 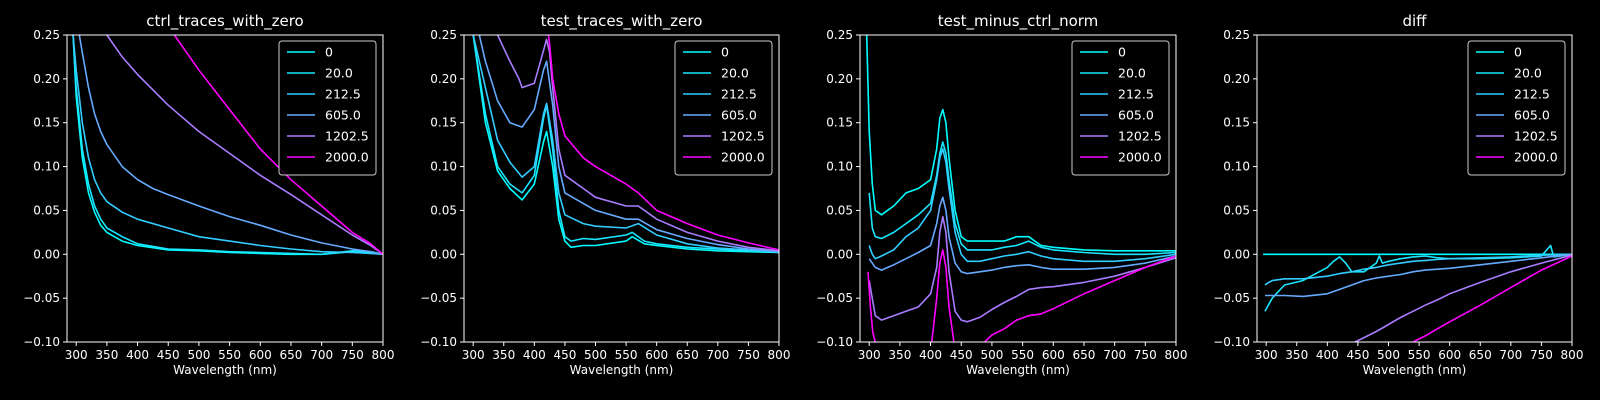 What do you see at coordinates (1018, 21) in the screenshot?
I see `chart-title: test_minus_ctrl_norm` at bounding box center [1018, 21].